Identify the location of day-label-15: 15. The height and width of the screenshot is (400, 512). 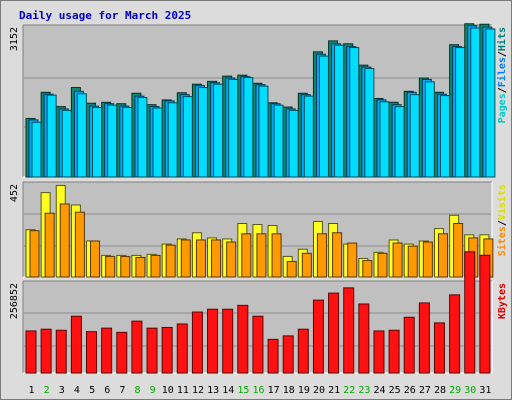
(243, 390).